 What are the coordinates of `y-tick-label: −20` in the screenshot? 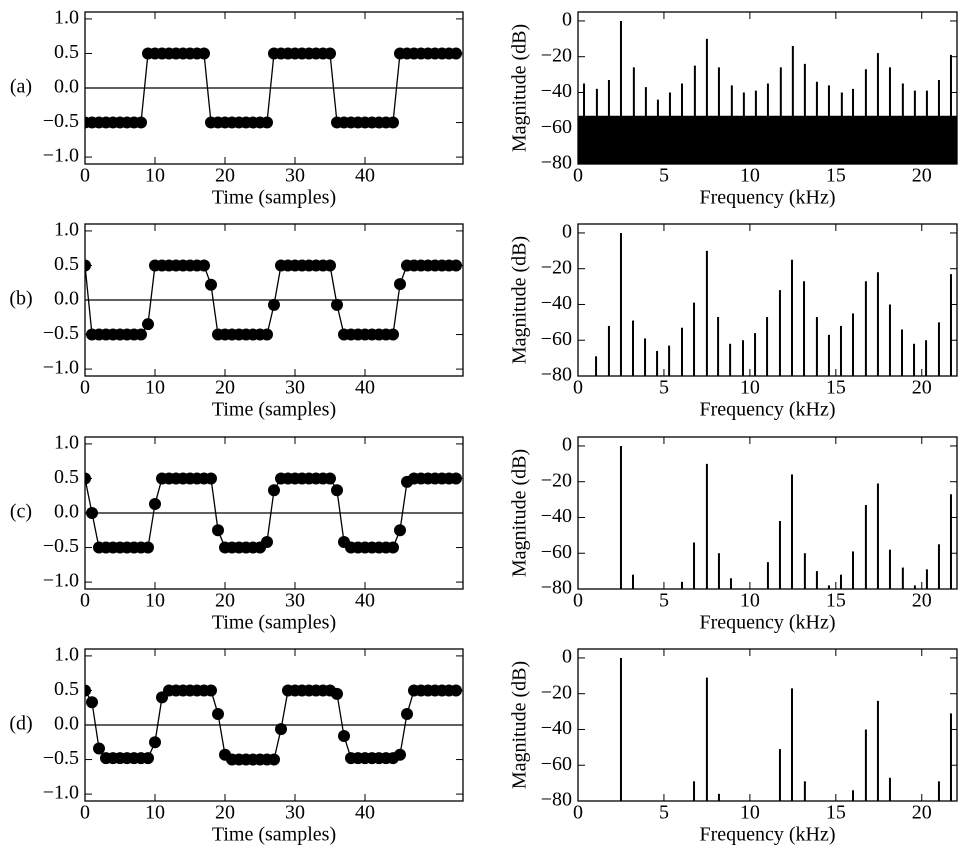 It's located at (556, 267).